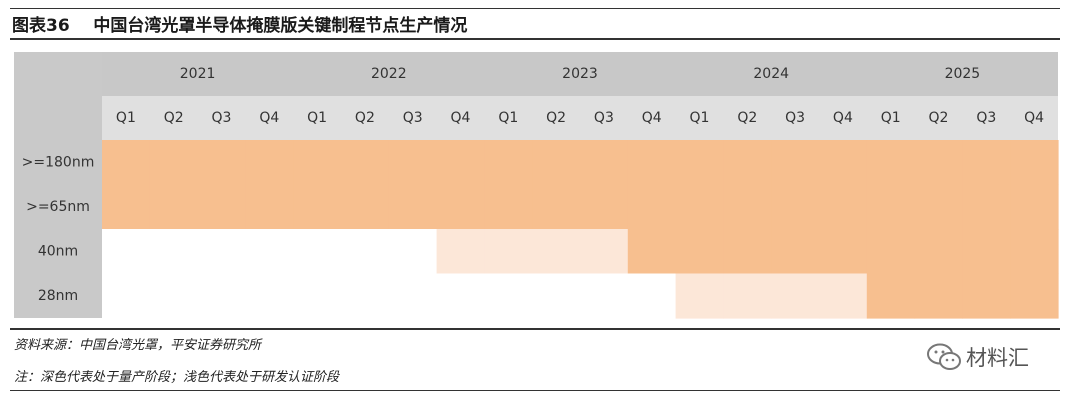 The height and width of the screenshot is (404, 1080). Describe the element at coordinates (177, 377) in the screenshot. I see `legend-note: 注：深色代表处于量产阶段；浅色代表处于研发认证阶段` at that location.